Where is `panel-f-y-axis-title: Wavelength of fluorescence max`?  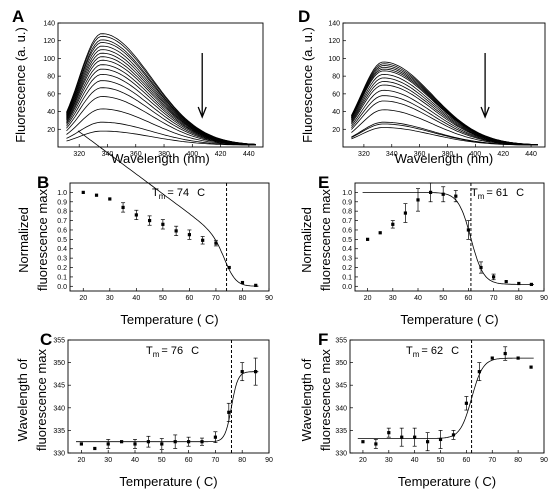 panel-f-y-axis-title: Wavelength of fluorescence max is located at coordinates (316, 400).